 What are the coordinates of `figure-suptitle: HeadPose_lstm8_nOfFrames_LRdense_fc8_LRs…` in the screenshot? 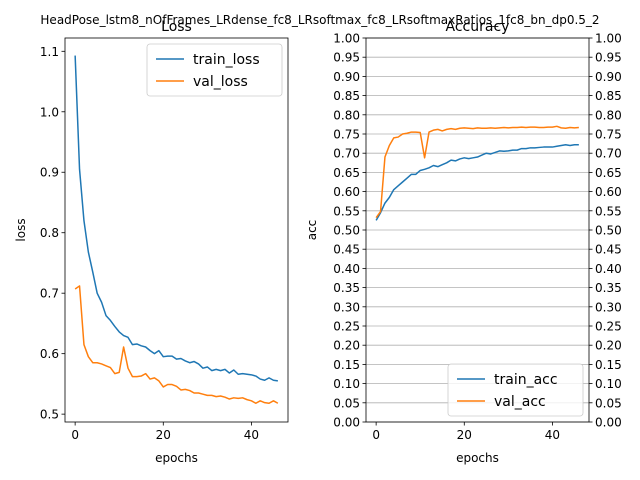 It's located at (319, 20).